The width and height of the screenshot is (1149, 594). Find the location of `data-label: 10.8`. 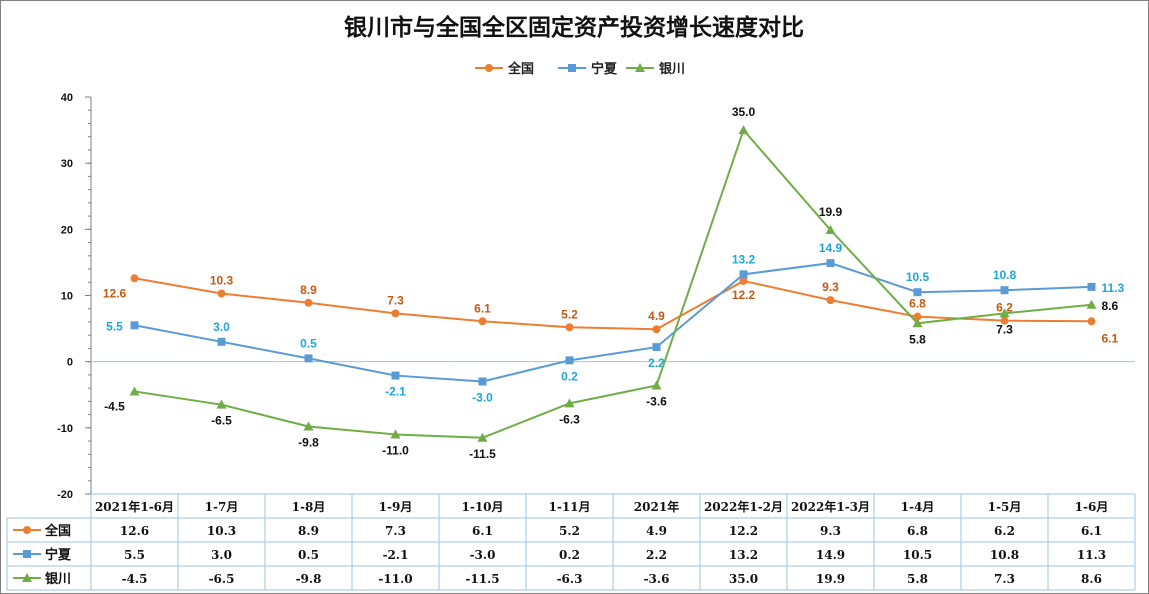

data-label: 10.8 is located at coordinates (1005, 275).